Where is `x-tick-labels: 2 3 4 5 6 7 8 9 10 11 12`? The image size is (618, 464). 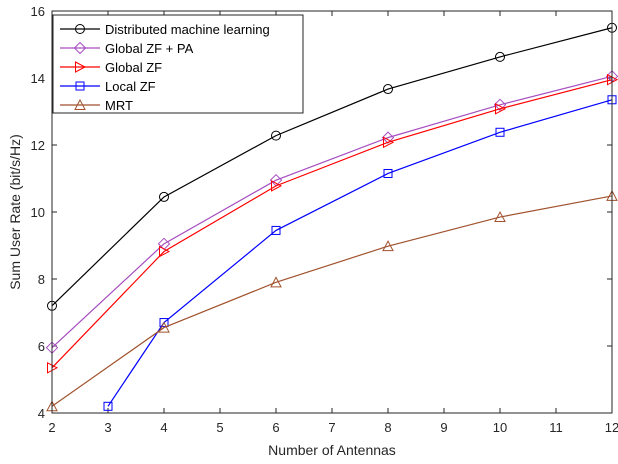
x-tick-labels: 2 3 4 5 6 7 8 9 10 11 12 is located at coordinates (333, 427).